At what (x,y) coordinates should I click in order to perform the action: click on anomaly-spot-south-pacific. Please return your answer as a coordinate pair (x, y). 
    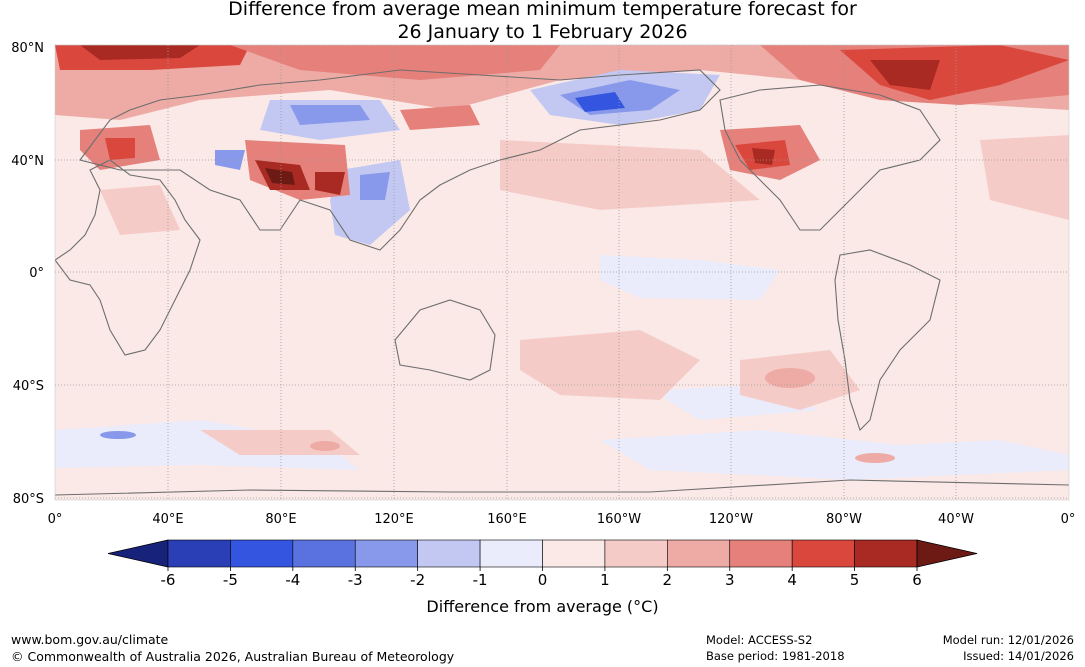
    Looking at the image, I should click on (790, 378).